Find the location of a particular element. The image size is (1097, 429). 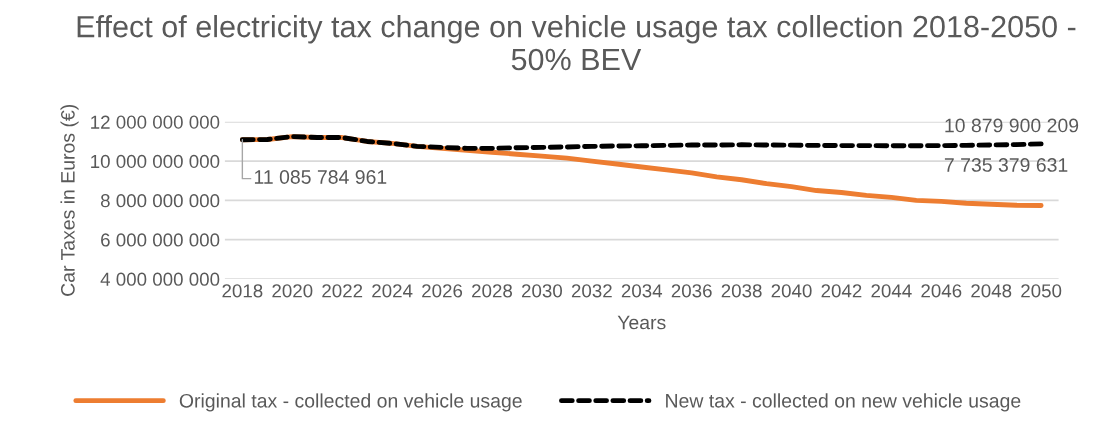

data-label: 10 879 900 209 is located at coordinates (1012, 125).